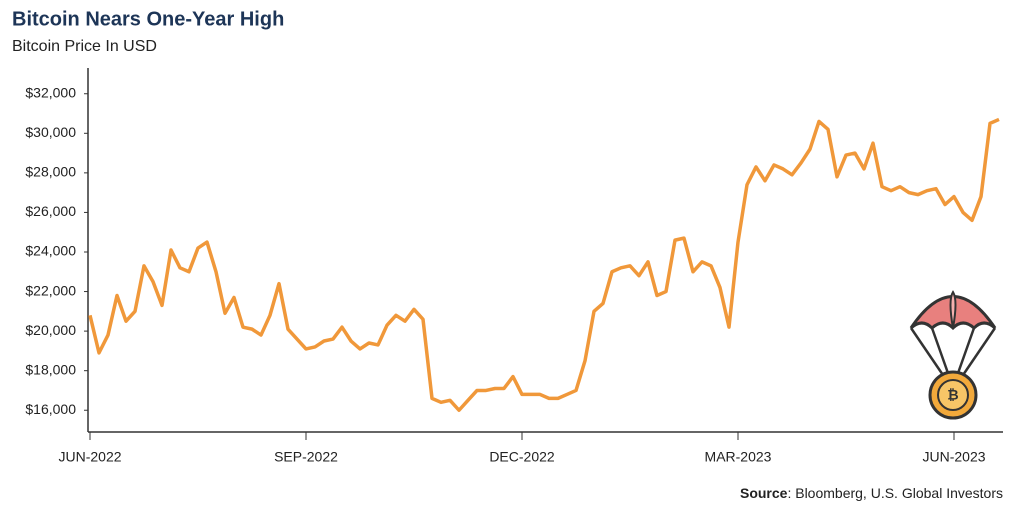 The height and width of the screenshot is (517, 1017). I want to click on x-tick-label: SEP-2022, so click(306, 457).